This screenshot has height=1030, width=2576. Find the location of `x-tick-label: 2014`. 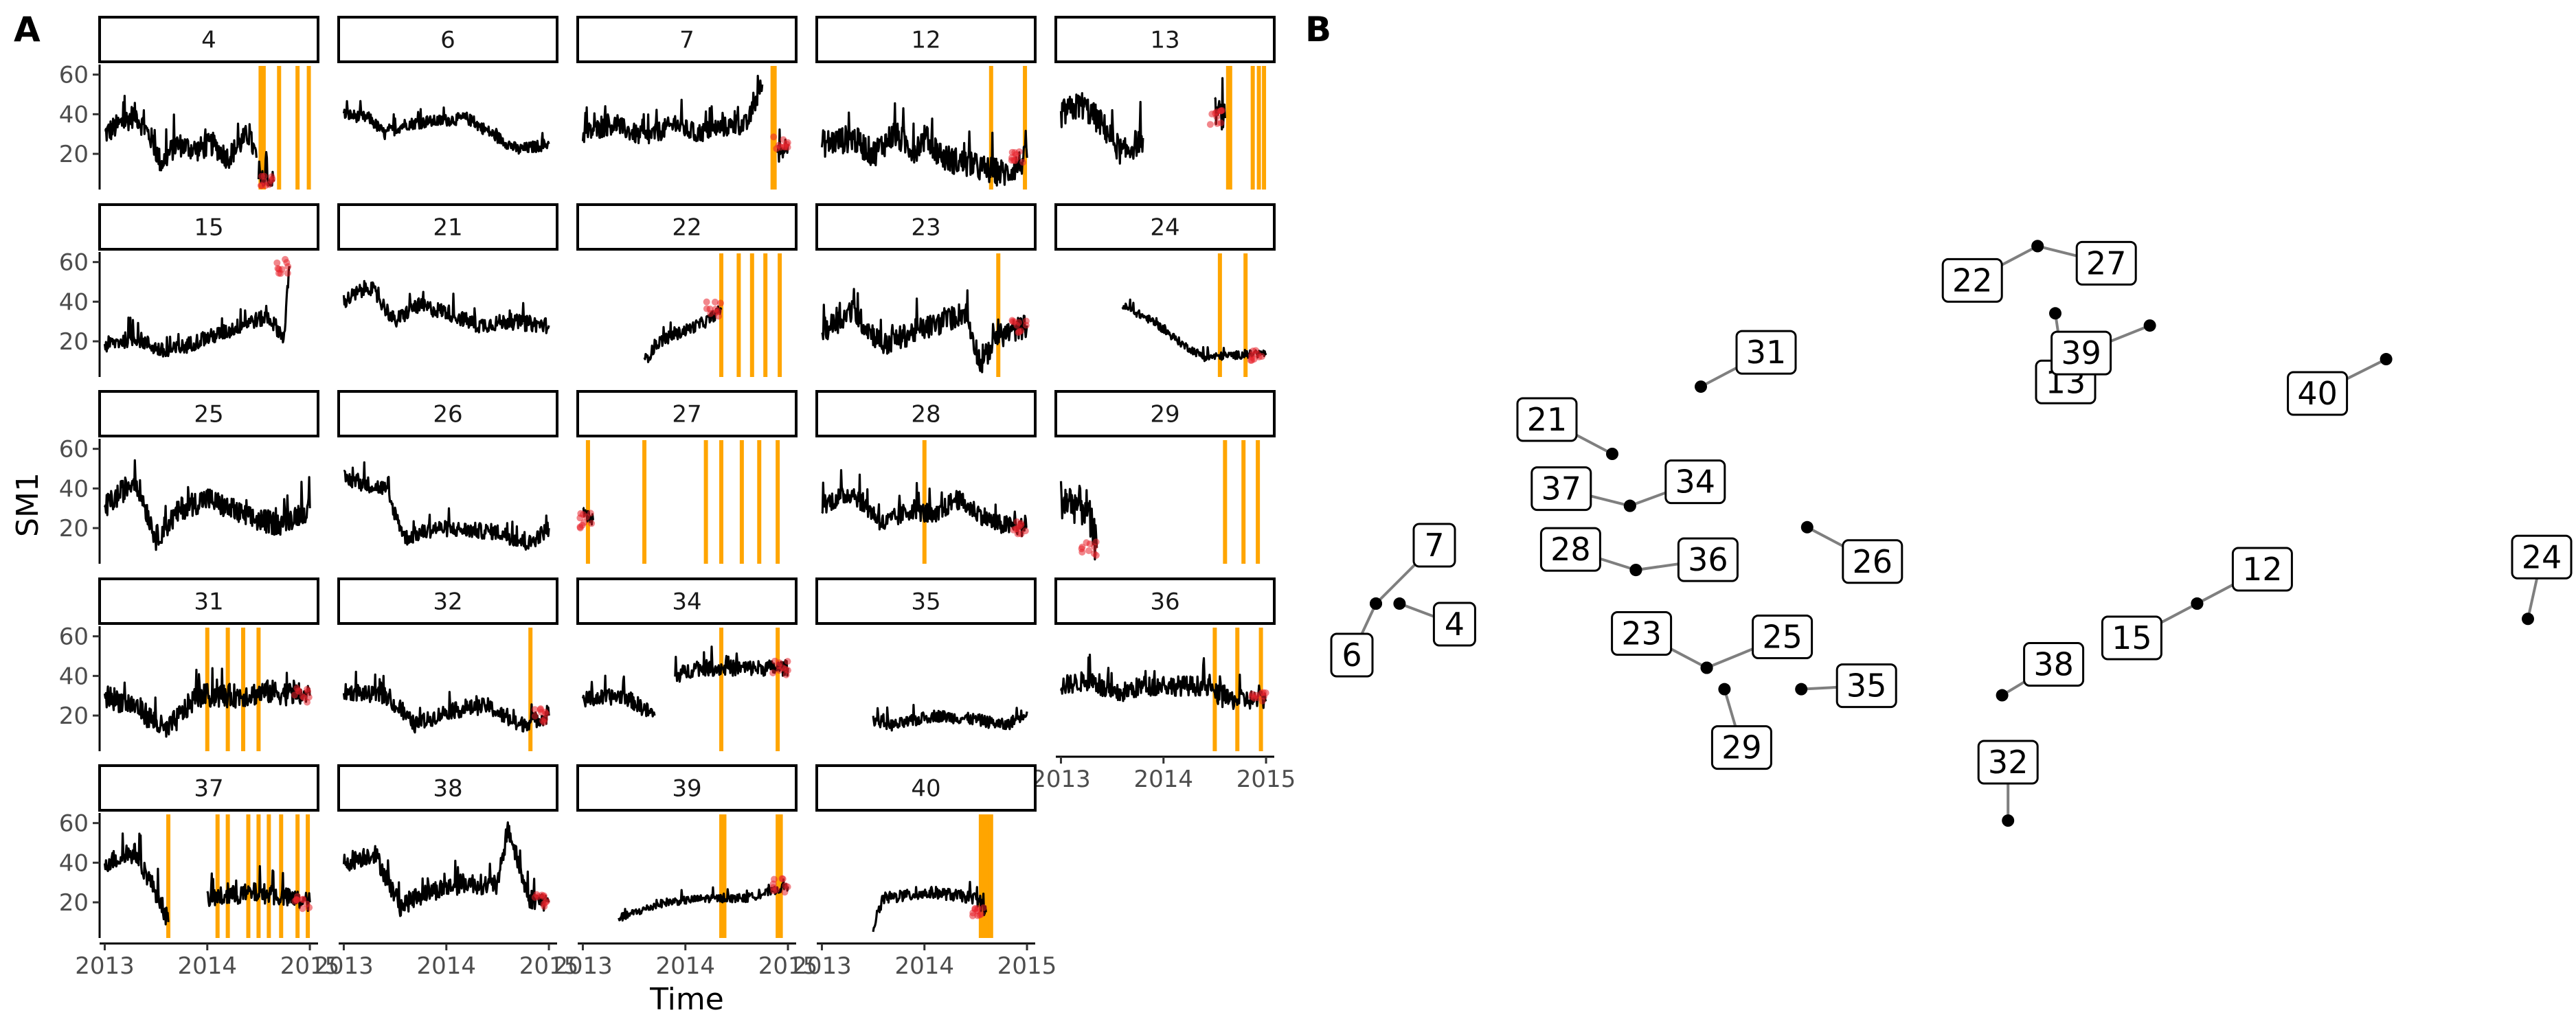

x-tick-label: 2014 is located at coordinates (924, 966).